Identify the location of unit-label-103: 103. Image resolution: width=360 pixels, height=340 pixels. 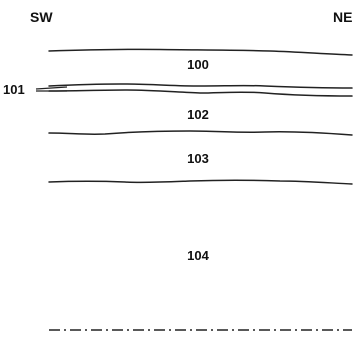
(198, 158).